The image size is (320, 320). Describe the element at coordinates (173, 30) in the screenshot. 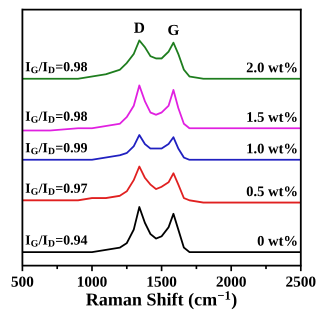

I see `annotation: G` at that location.